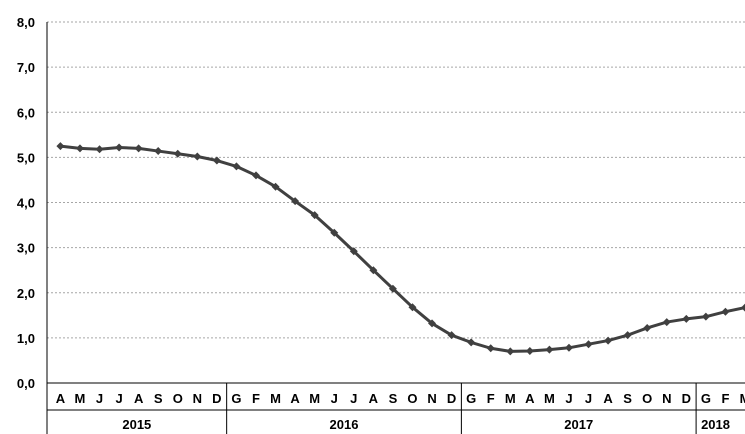 The image size is (745, 434). Describe the element at coordinates (426, 424) in the screenshot. I see `x-year-labels: 2015 2016 2017 2018` at that location.